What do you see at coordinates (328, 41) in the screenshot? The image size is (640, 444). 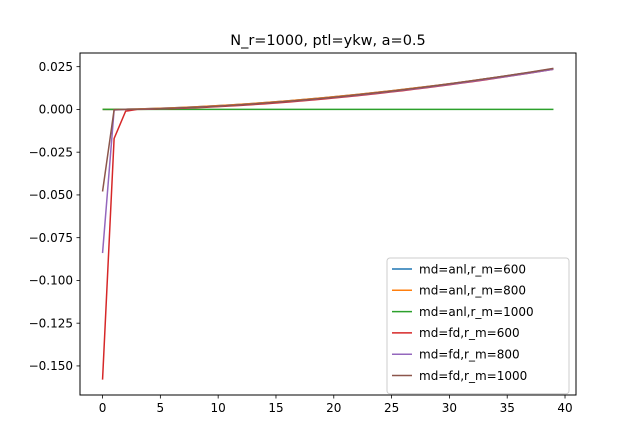 I see `chart-title: N_r=1000, ptl=ykw, a=0.5` at bounding box center [328, 41].